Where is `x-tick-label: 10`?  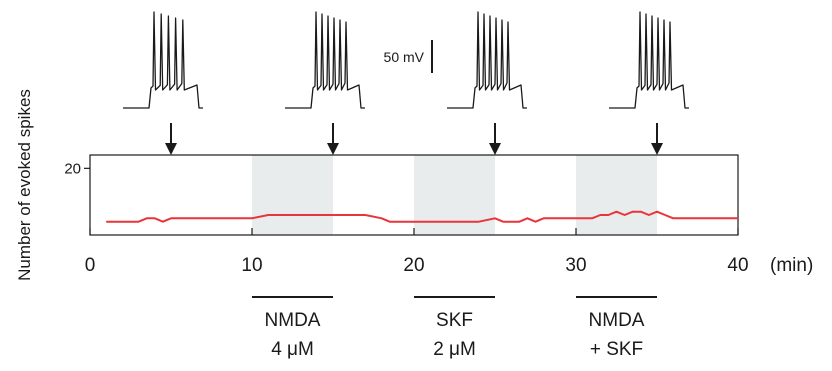
x-tick-label: 10 is located at coordinates (251, 265).